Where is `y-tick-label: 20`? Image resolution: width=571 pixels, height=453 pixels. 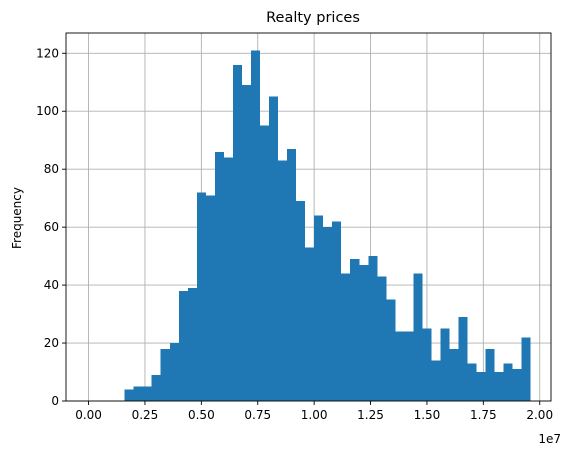
y-tick-label: 20 is located at coordinates (51, 343).